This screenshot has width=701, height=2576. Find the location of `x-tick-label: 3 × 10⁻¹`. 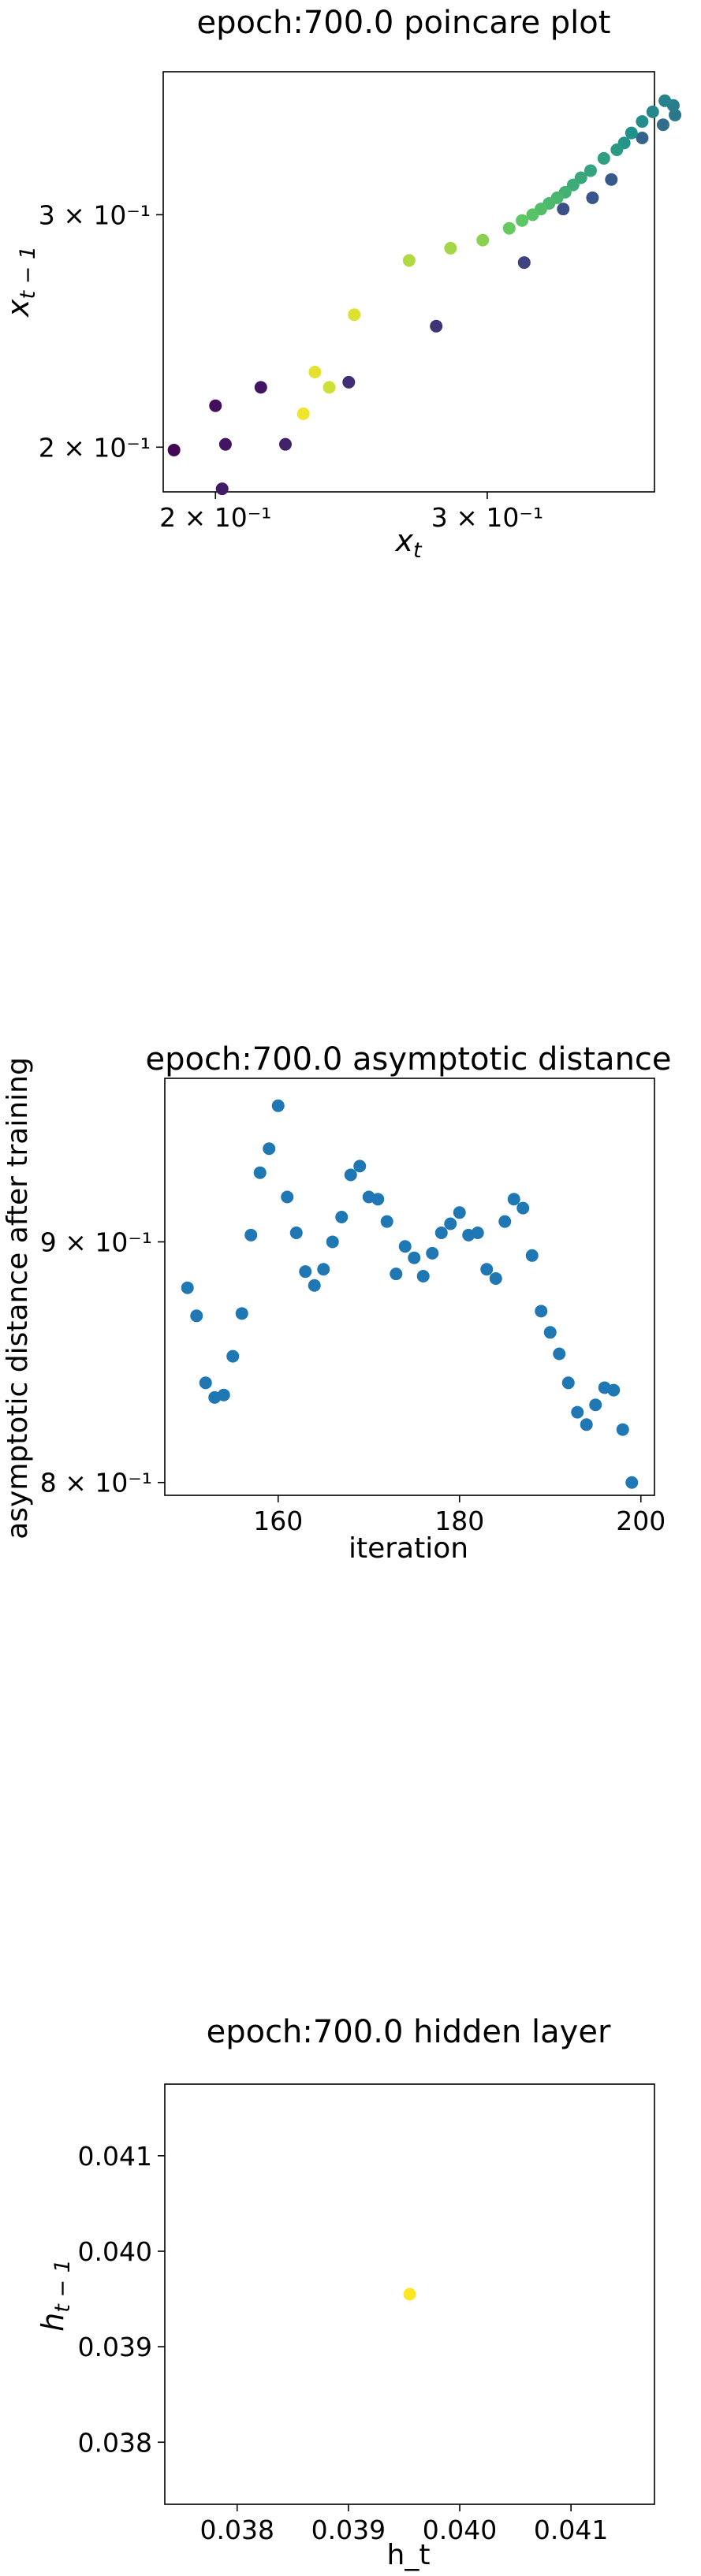

x-tick-label: 3 × 10⁻¹ is located at coordinates (487, 517).